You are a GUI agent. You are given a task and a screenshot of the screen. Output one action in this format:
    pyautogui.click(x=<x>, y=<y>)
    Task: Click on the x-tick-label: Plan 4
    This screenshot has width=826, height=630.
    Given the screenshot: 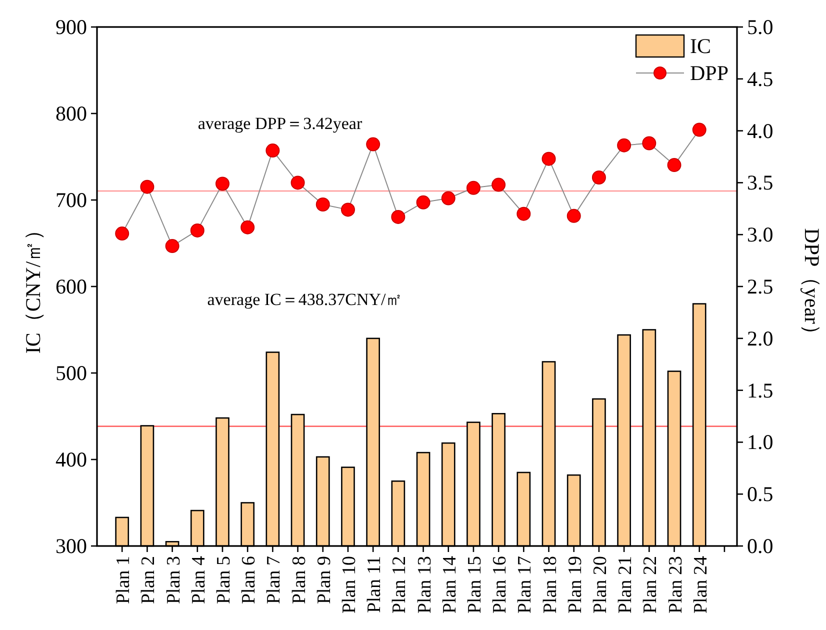 What is the action you would take?
    pyautogui.click(x=199, y=580)
    